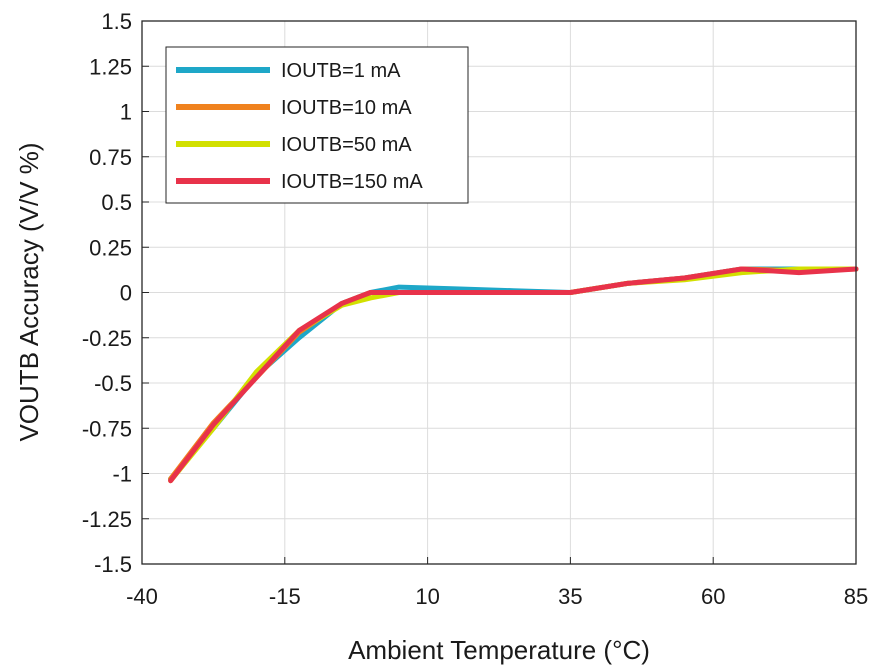  What do you see at coordinates (341, 71) in the screenshot?
I see `legend-label: IOUTB=1 mA` at bounding box center [341, 71].